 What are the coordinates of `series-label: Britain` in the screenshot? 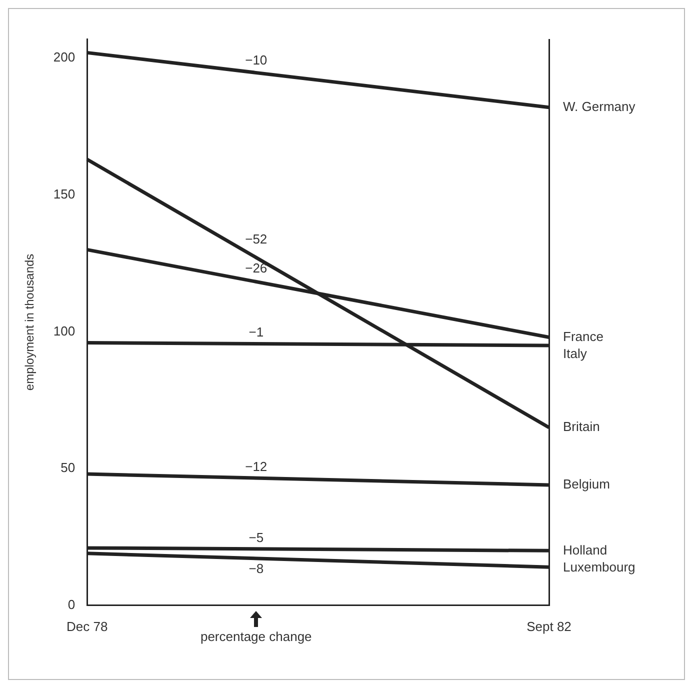 It's located at (581, 426).